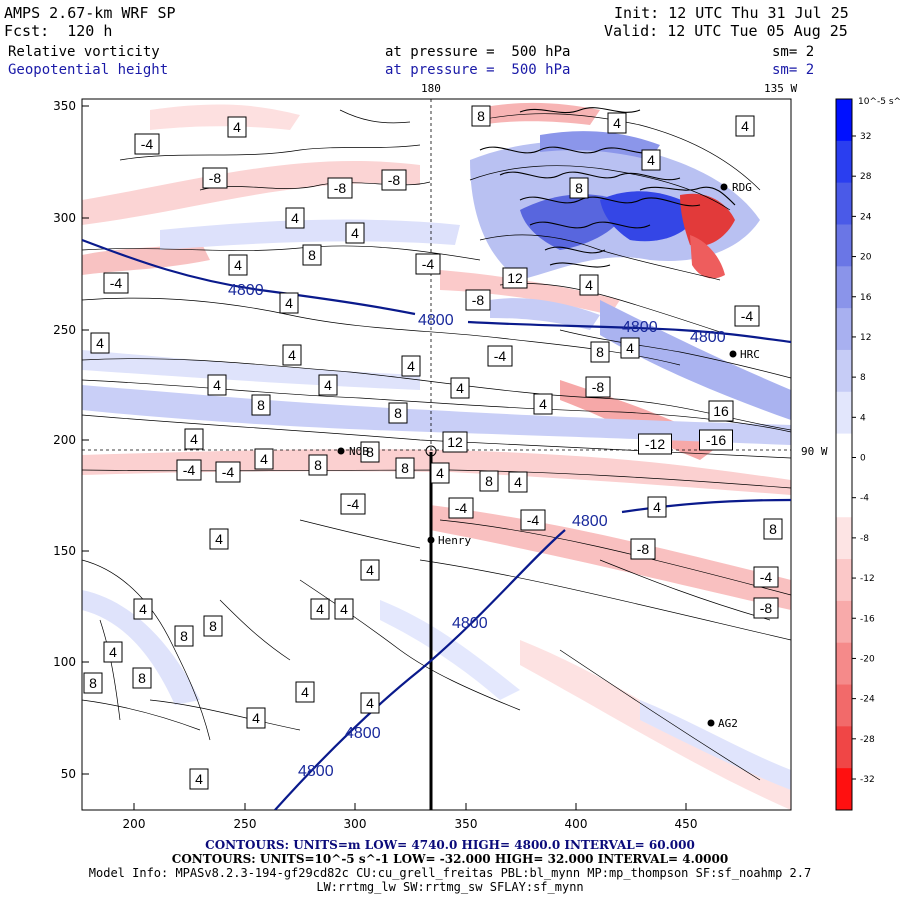 Image resolution: width=900 pixels, height=900 pixels. I want to click on vorticity-label: 12, so click(515, 278).